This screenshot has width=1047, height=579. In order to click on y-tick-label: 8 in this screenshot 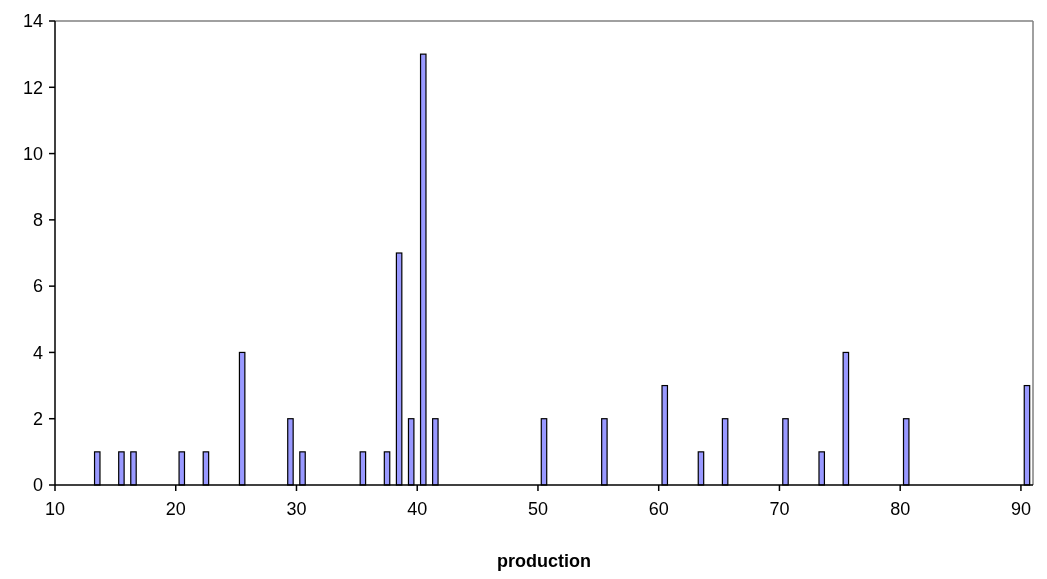, I will do `click(37, 220)`.